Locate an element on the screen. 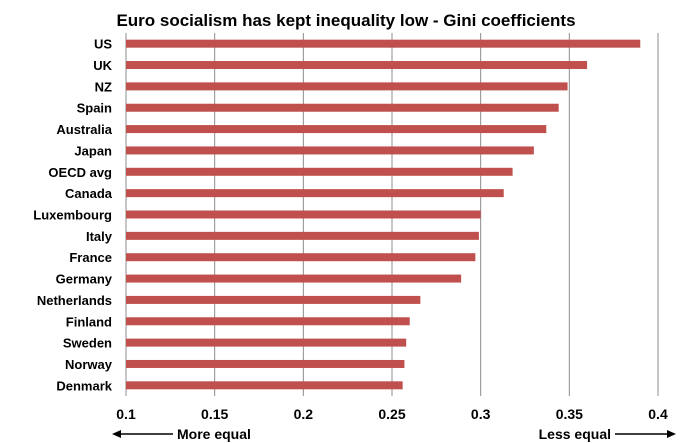  x-tick-label: 0.4 is located at coordinates (658, 414).